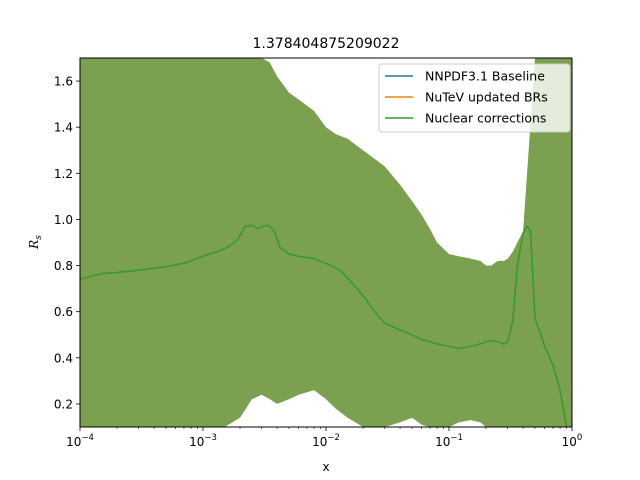 This screenshot has width=640, height=480. Describe the element at coordinates (63, 312) in the screenshot. I see `y-tick-label: 0.6` at that location.